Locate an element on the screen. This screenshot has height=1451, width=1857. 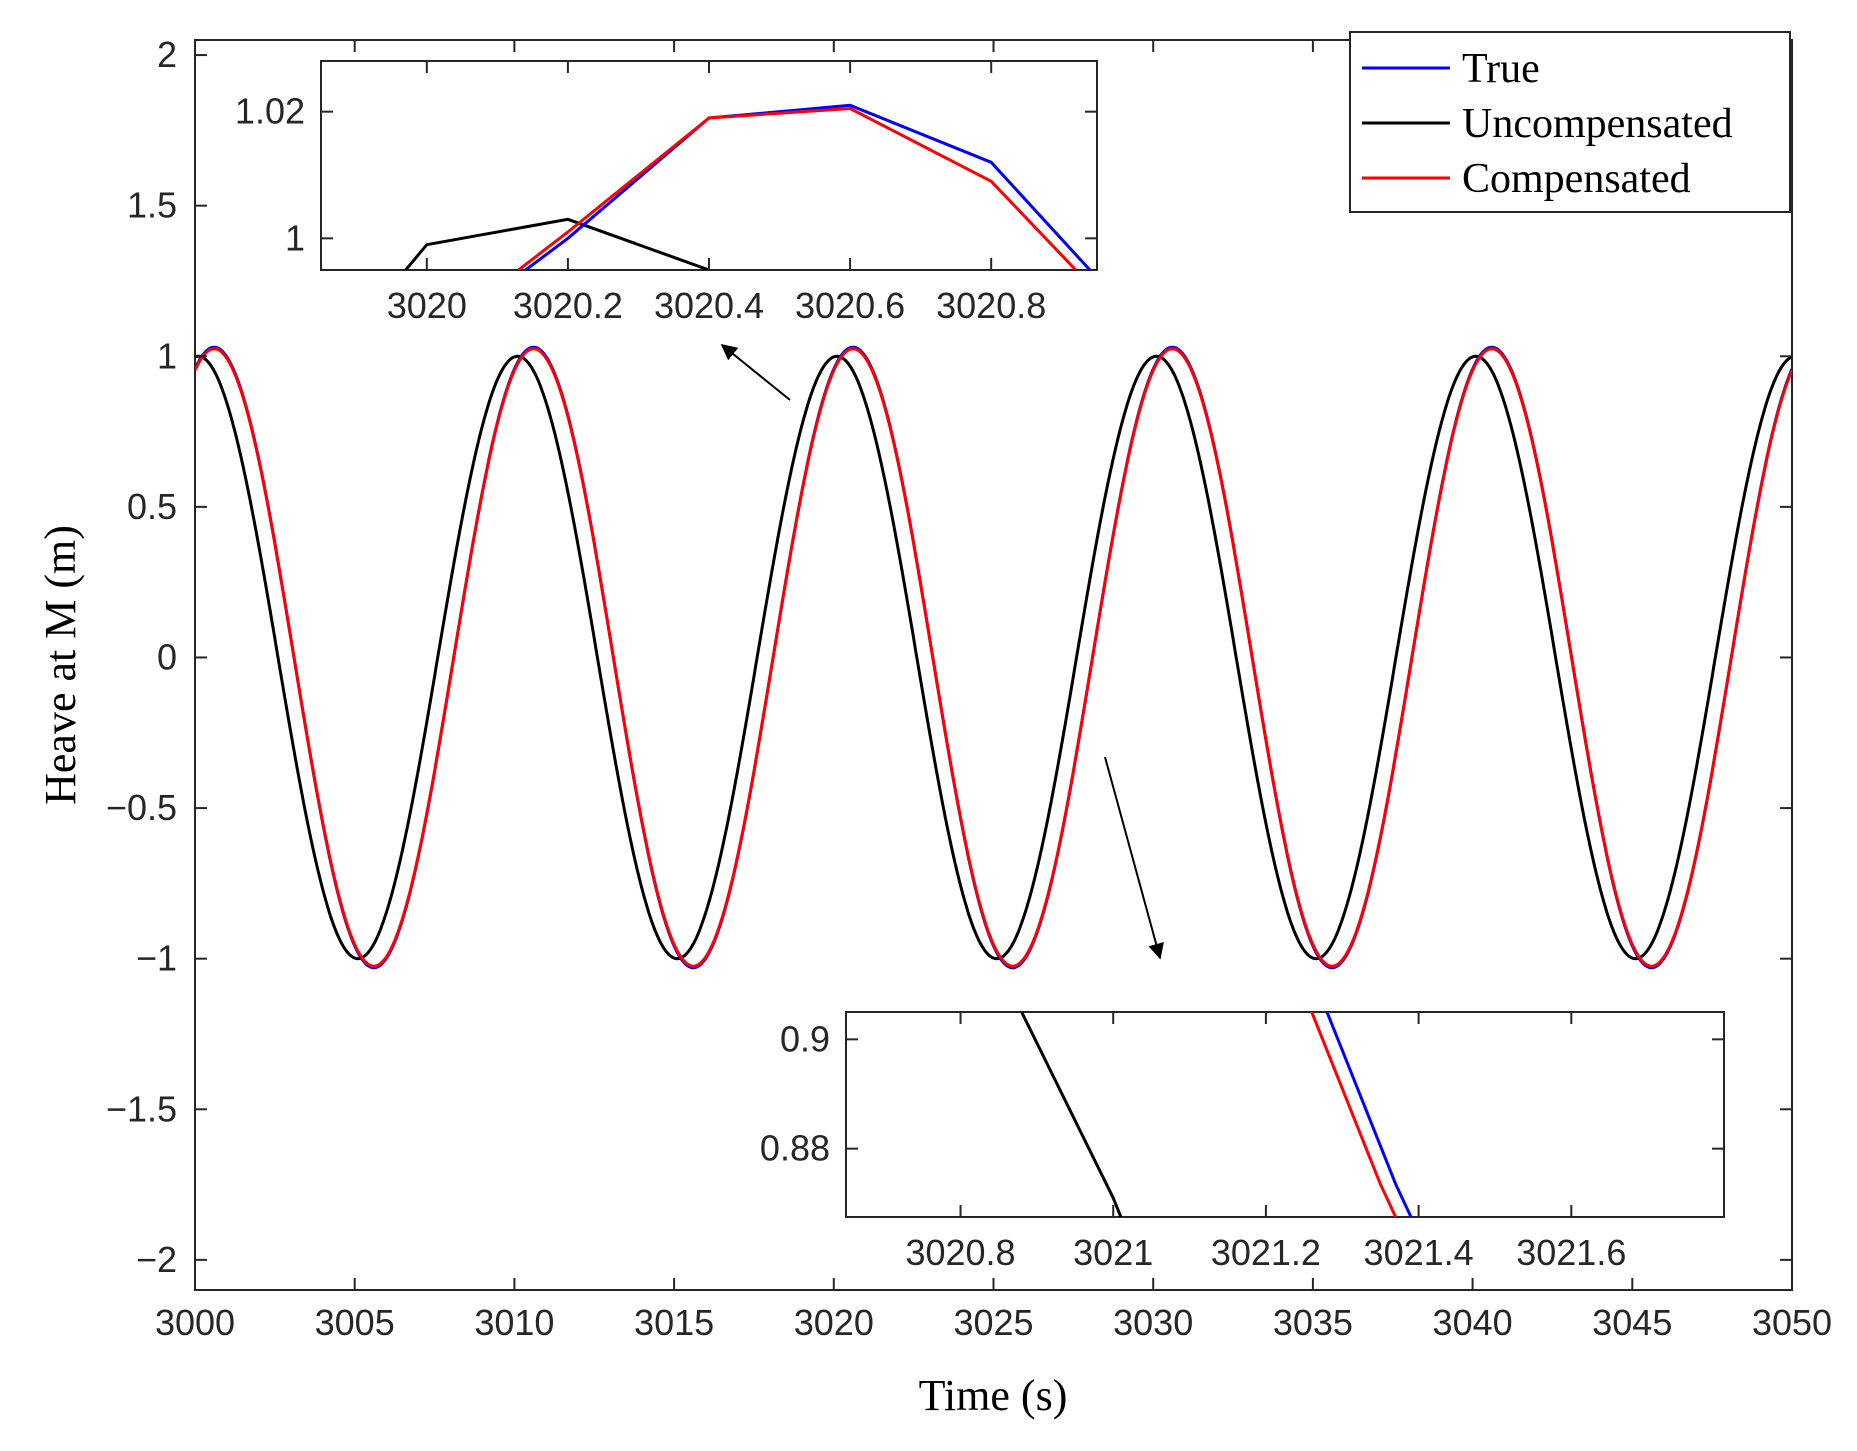
main-xtick-label: 3015 is located at coordinates (674, 1322).